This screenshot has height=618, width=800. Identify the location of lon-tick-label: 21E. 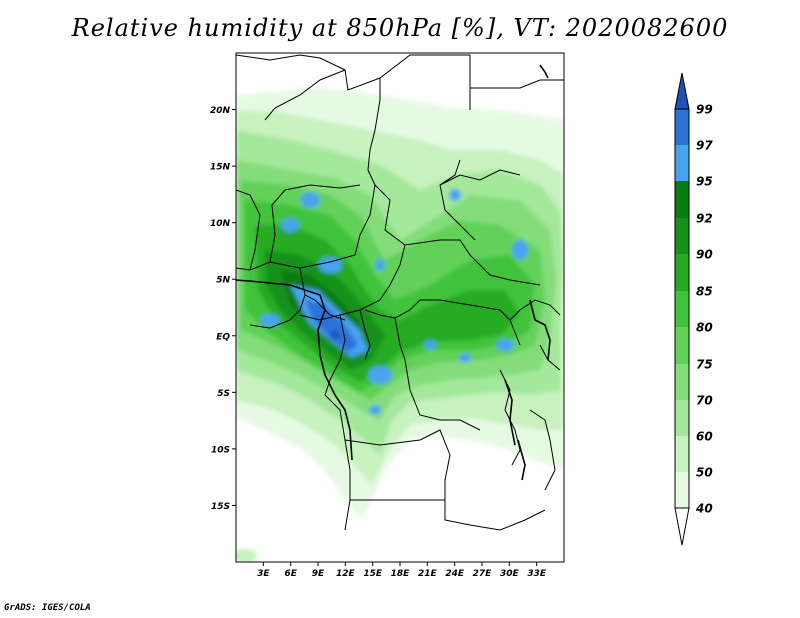
(428, 574).